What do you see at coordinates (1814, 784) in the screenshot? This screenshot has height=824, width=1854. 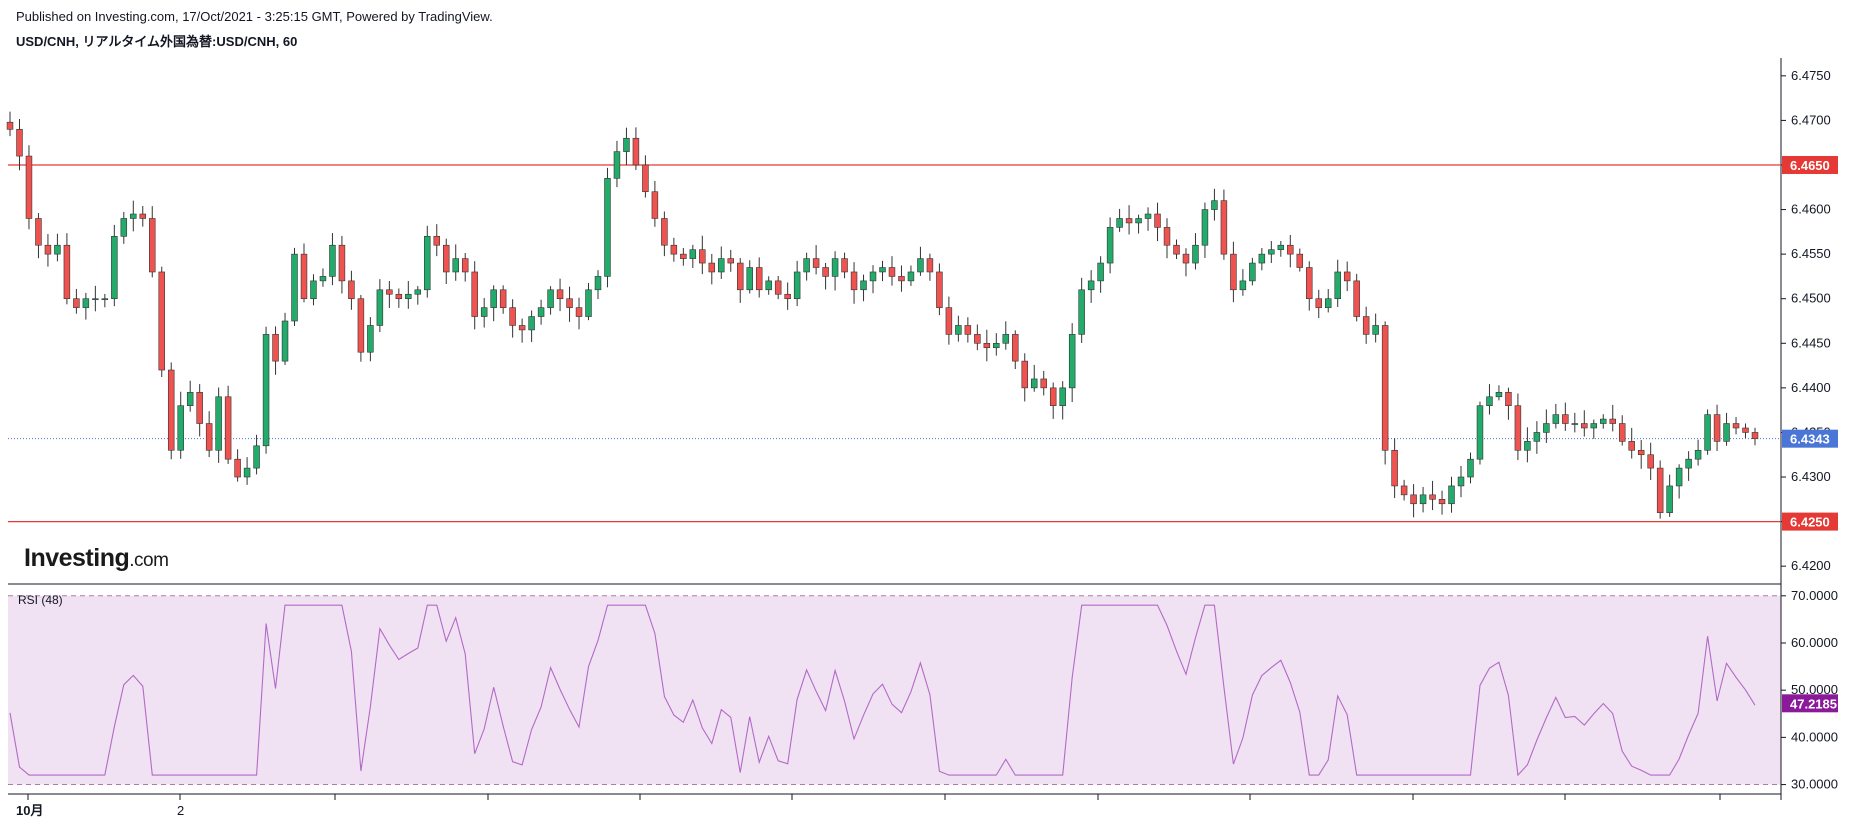 I see `rsi-tick-label: 30.0000` at bounding box center [1814, 784].